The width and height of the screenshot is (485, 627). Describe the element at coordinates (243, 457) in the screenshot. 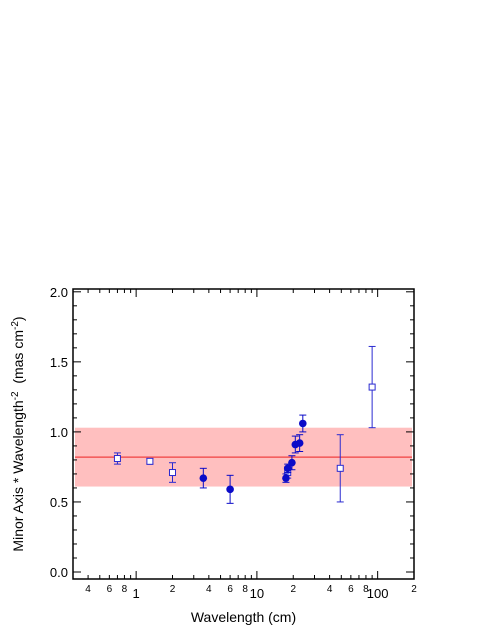

I see `confidence-band-layer` at that location.